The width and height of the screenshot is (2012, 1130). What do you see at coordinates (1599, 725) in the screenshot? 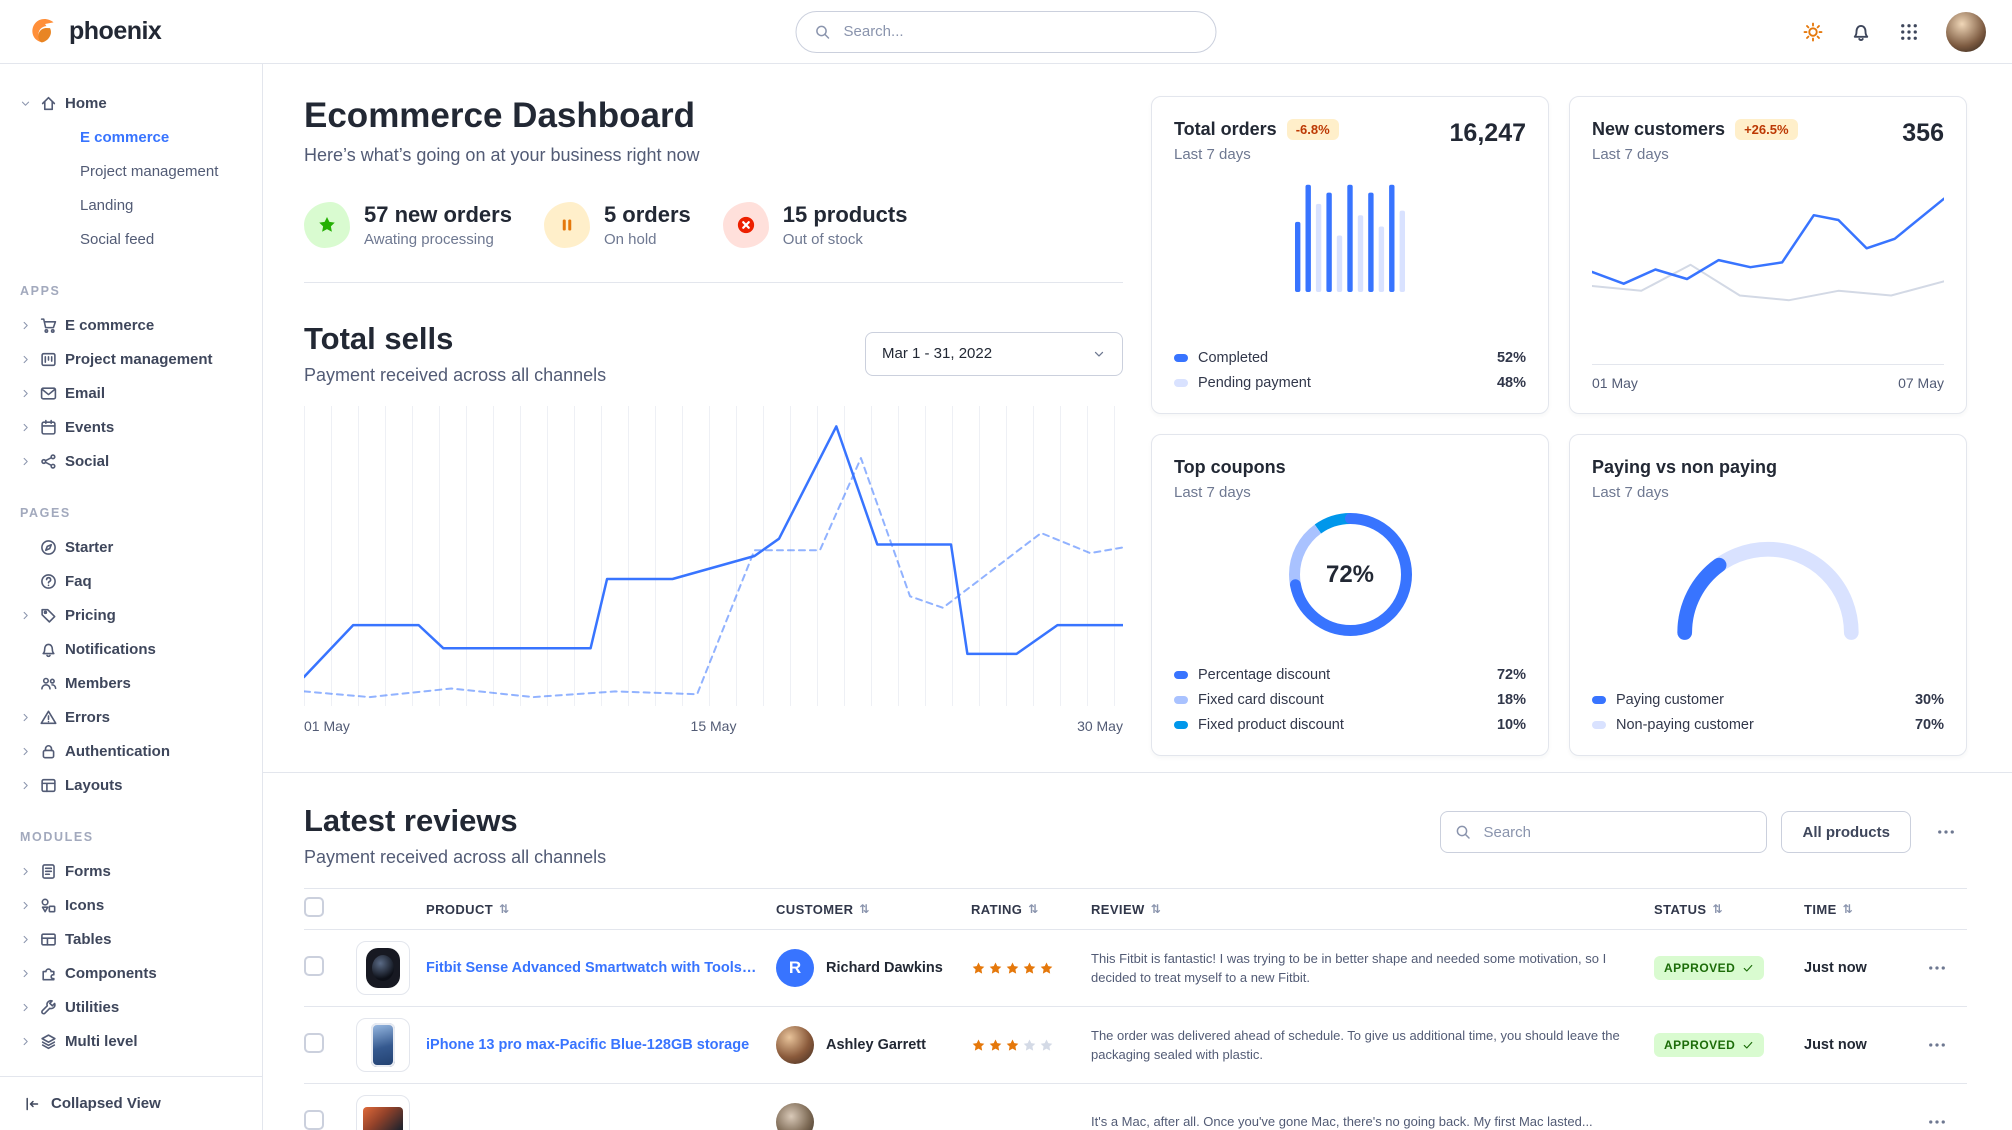
I see `legend-dot` at bounding box center [1599, 725].